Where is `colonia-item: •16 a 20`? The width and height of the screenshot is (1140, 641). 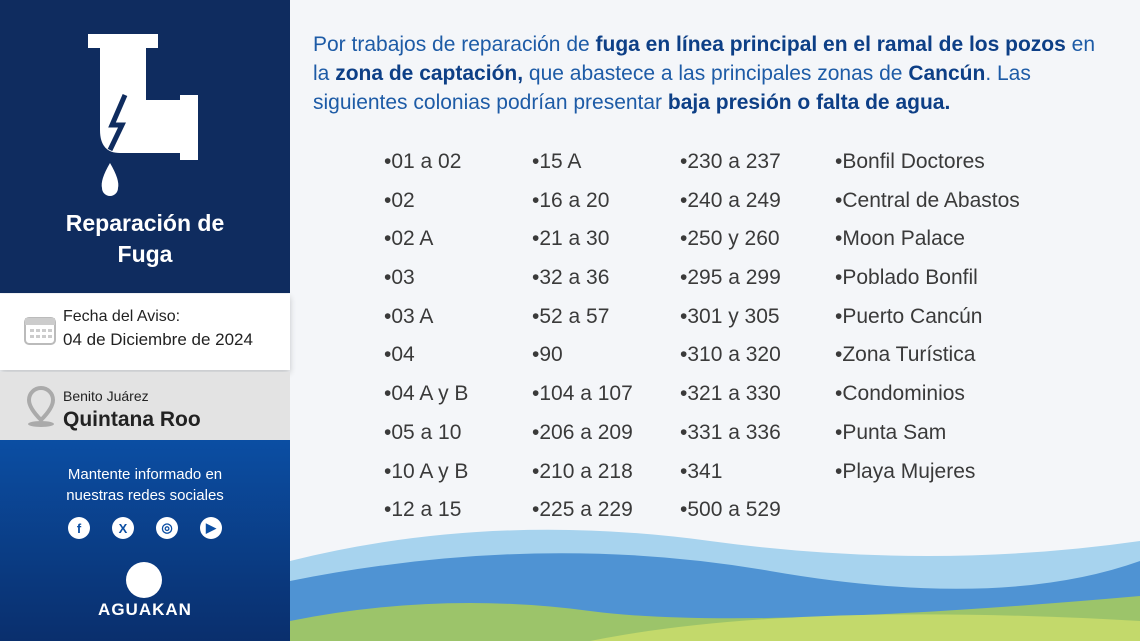
colonia-item: •16 a 20 is located at coordinates (571, 200).